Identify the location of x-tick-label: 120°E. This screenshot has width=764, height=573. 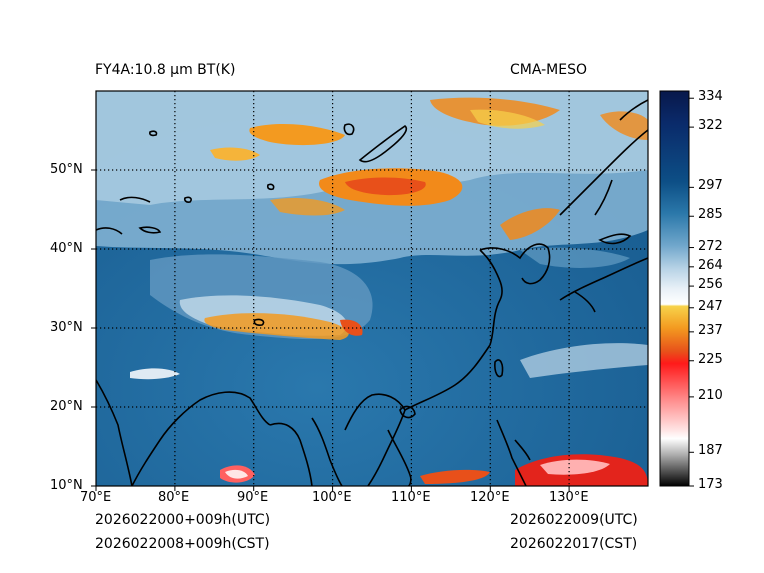
(490, 497).